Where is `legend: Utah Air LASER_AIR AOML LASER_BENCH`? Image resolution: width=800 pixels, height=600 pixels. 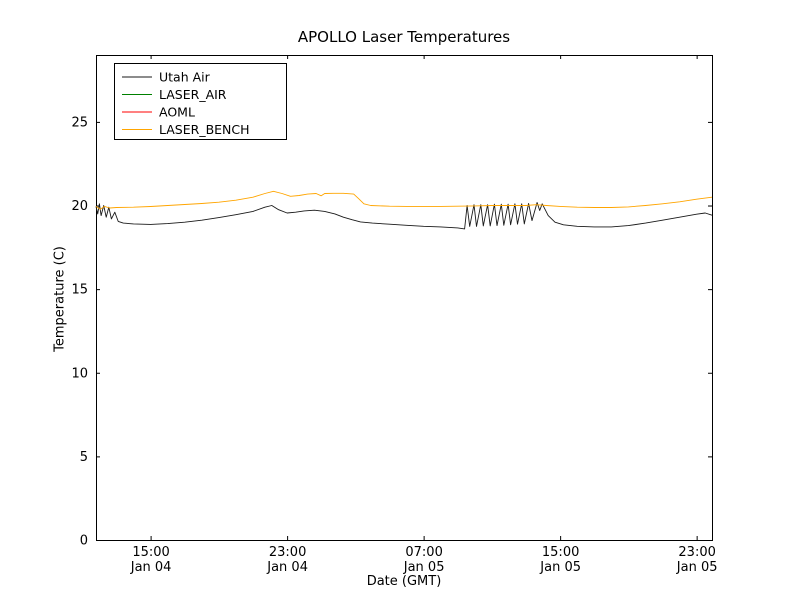
legend: Utah Air LASER_AIR AOML LASER_BENCH is located at coordinates (200, 101).